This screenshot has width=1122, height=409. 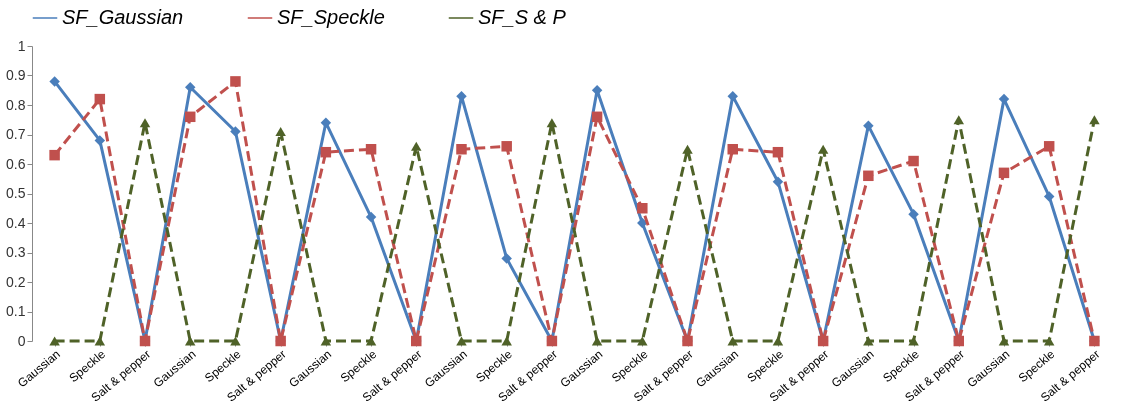 What do you see at coordinates (16, 193) in the screenshot?
I see `y-tick-label: 0.5` at bounding box center [16, 193].